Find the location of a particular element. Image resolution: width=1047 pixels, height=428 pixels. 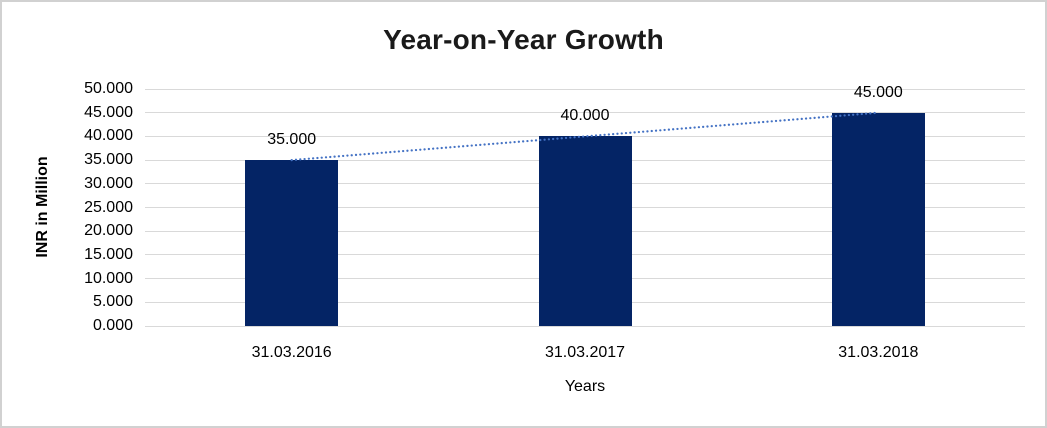

y-axis-tick-label: 0.000 is located at coordinates (112, 325).